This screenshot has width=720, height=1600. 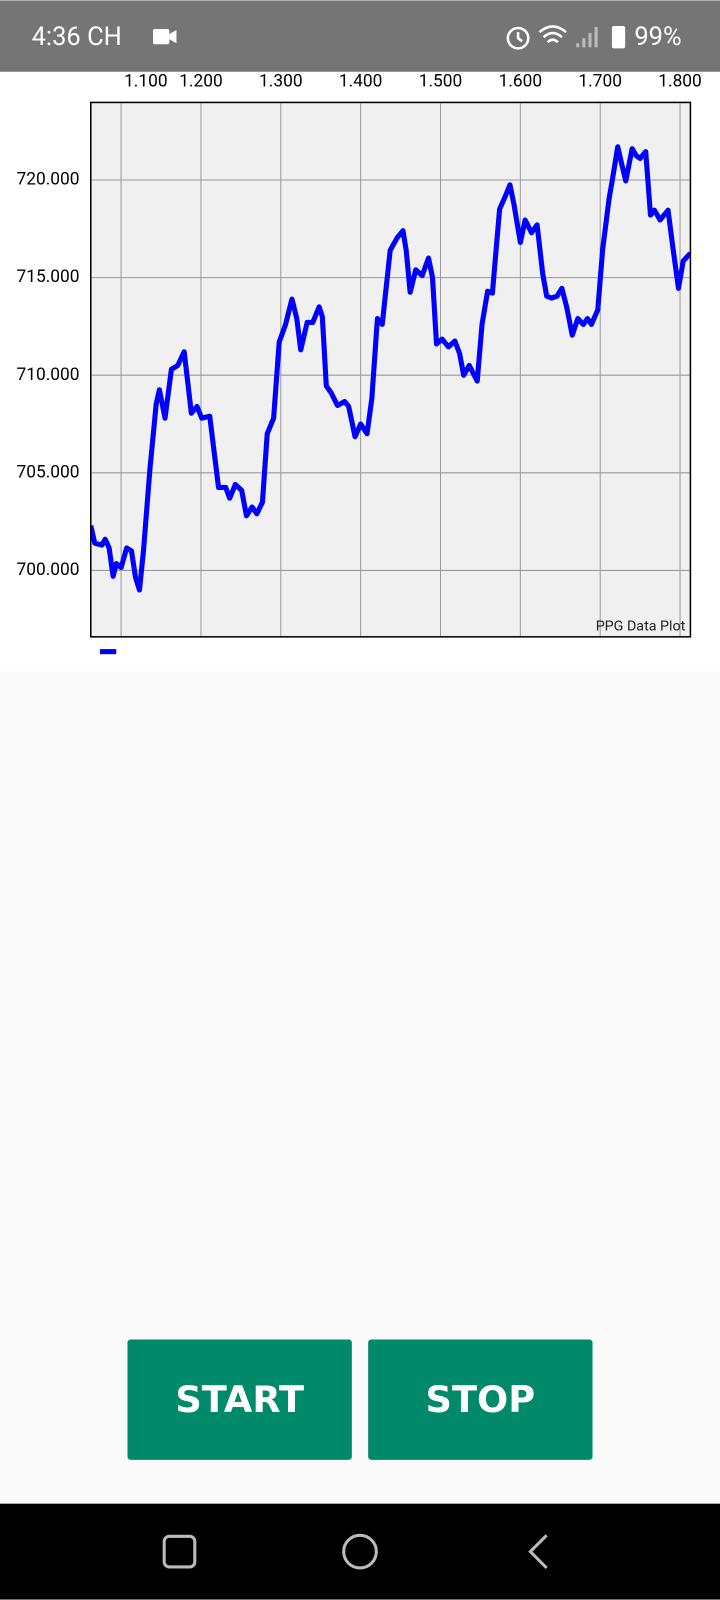 What do you see at coordinates (108, 652) in the screenshot?
I see `legend-swatch` at bounding box center [108, 652].